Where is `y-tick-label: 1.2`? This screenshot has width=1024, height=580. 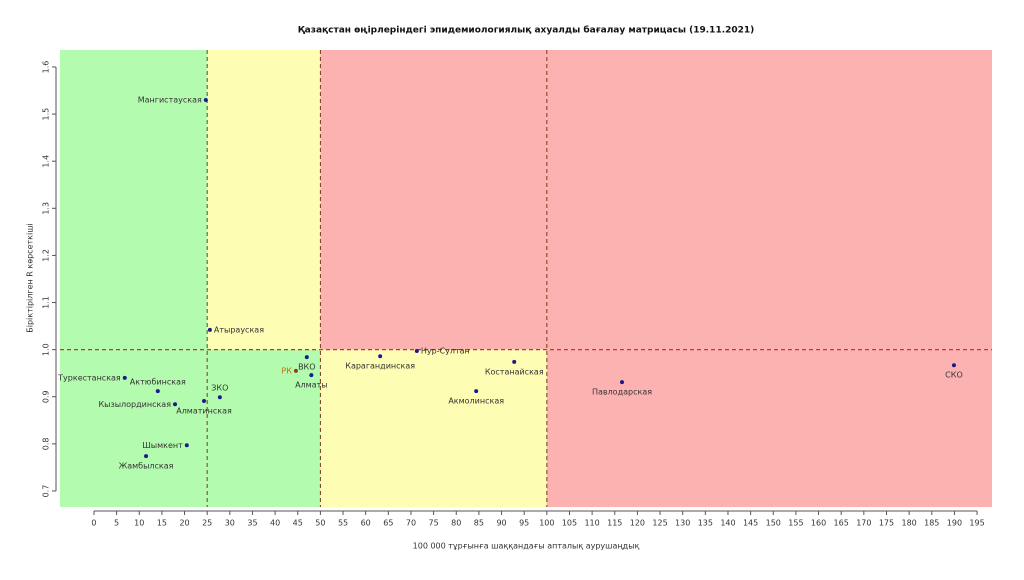
y-tick-label: 1.2 is located at coordinates (46, 255).